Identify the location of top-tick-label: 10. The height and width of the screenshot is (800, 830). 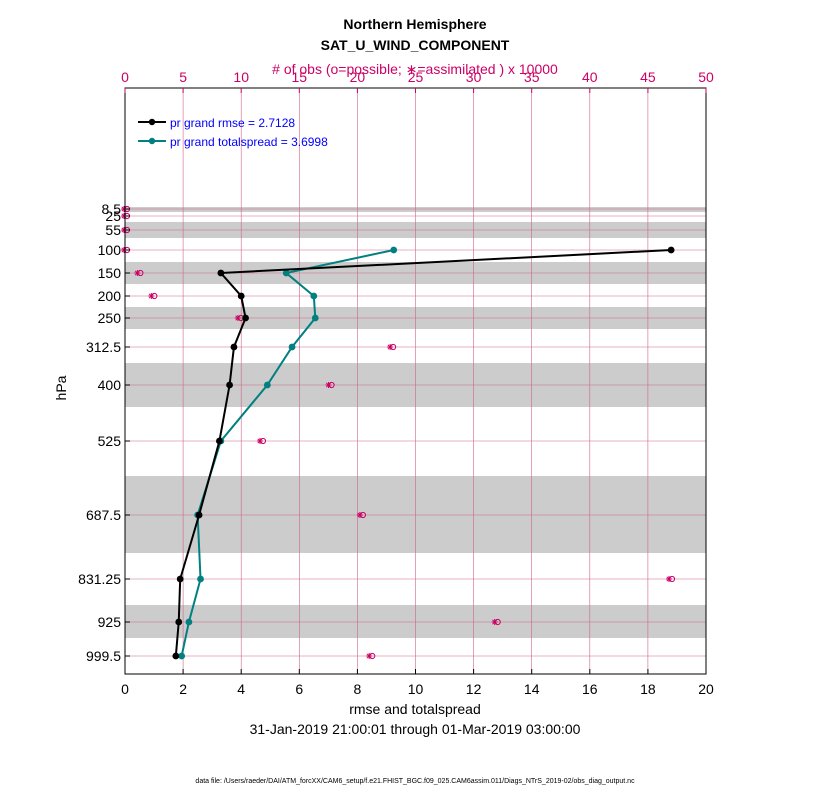
(241, 77).